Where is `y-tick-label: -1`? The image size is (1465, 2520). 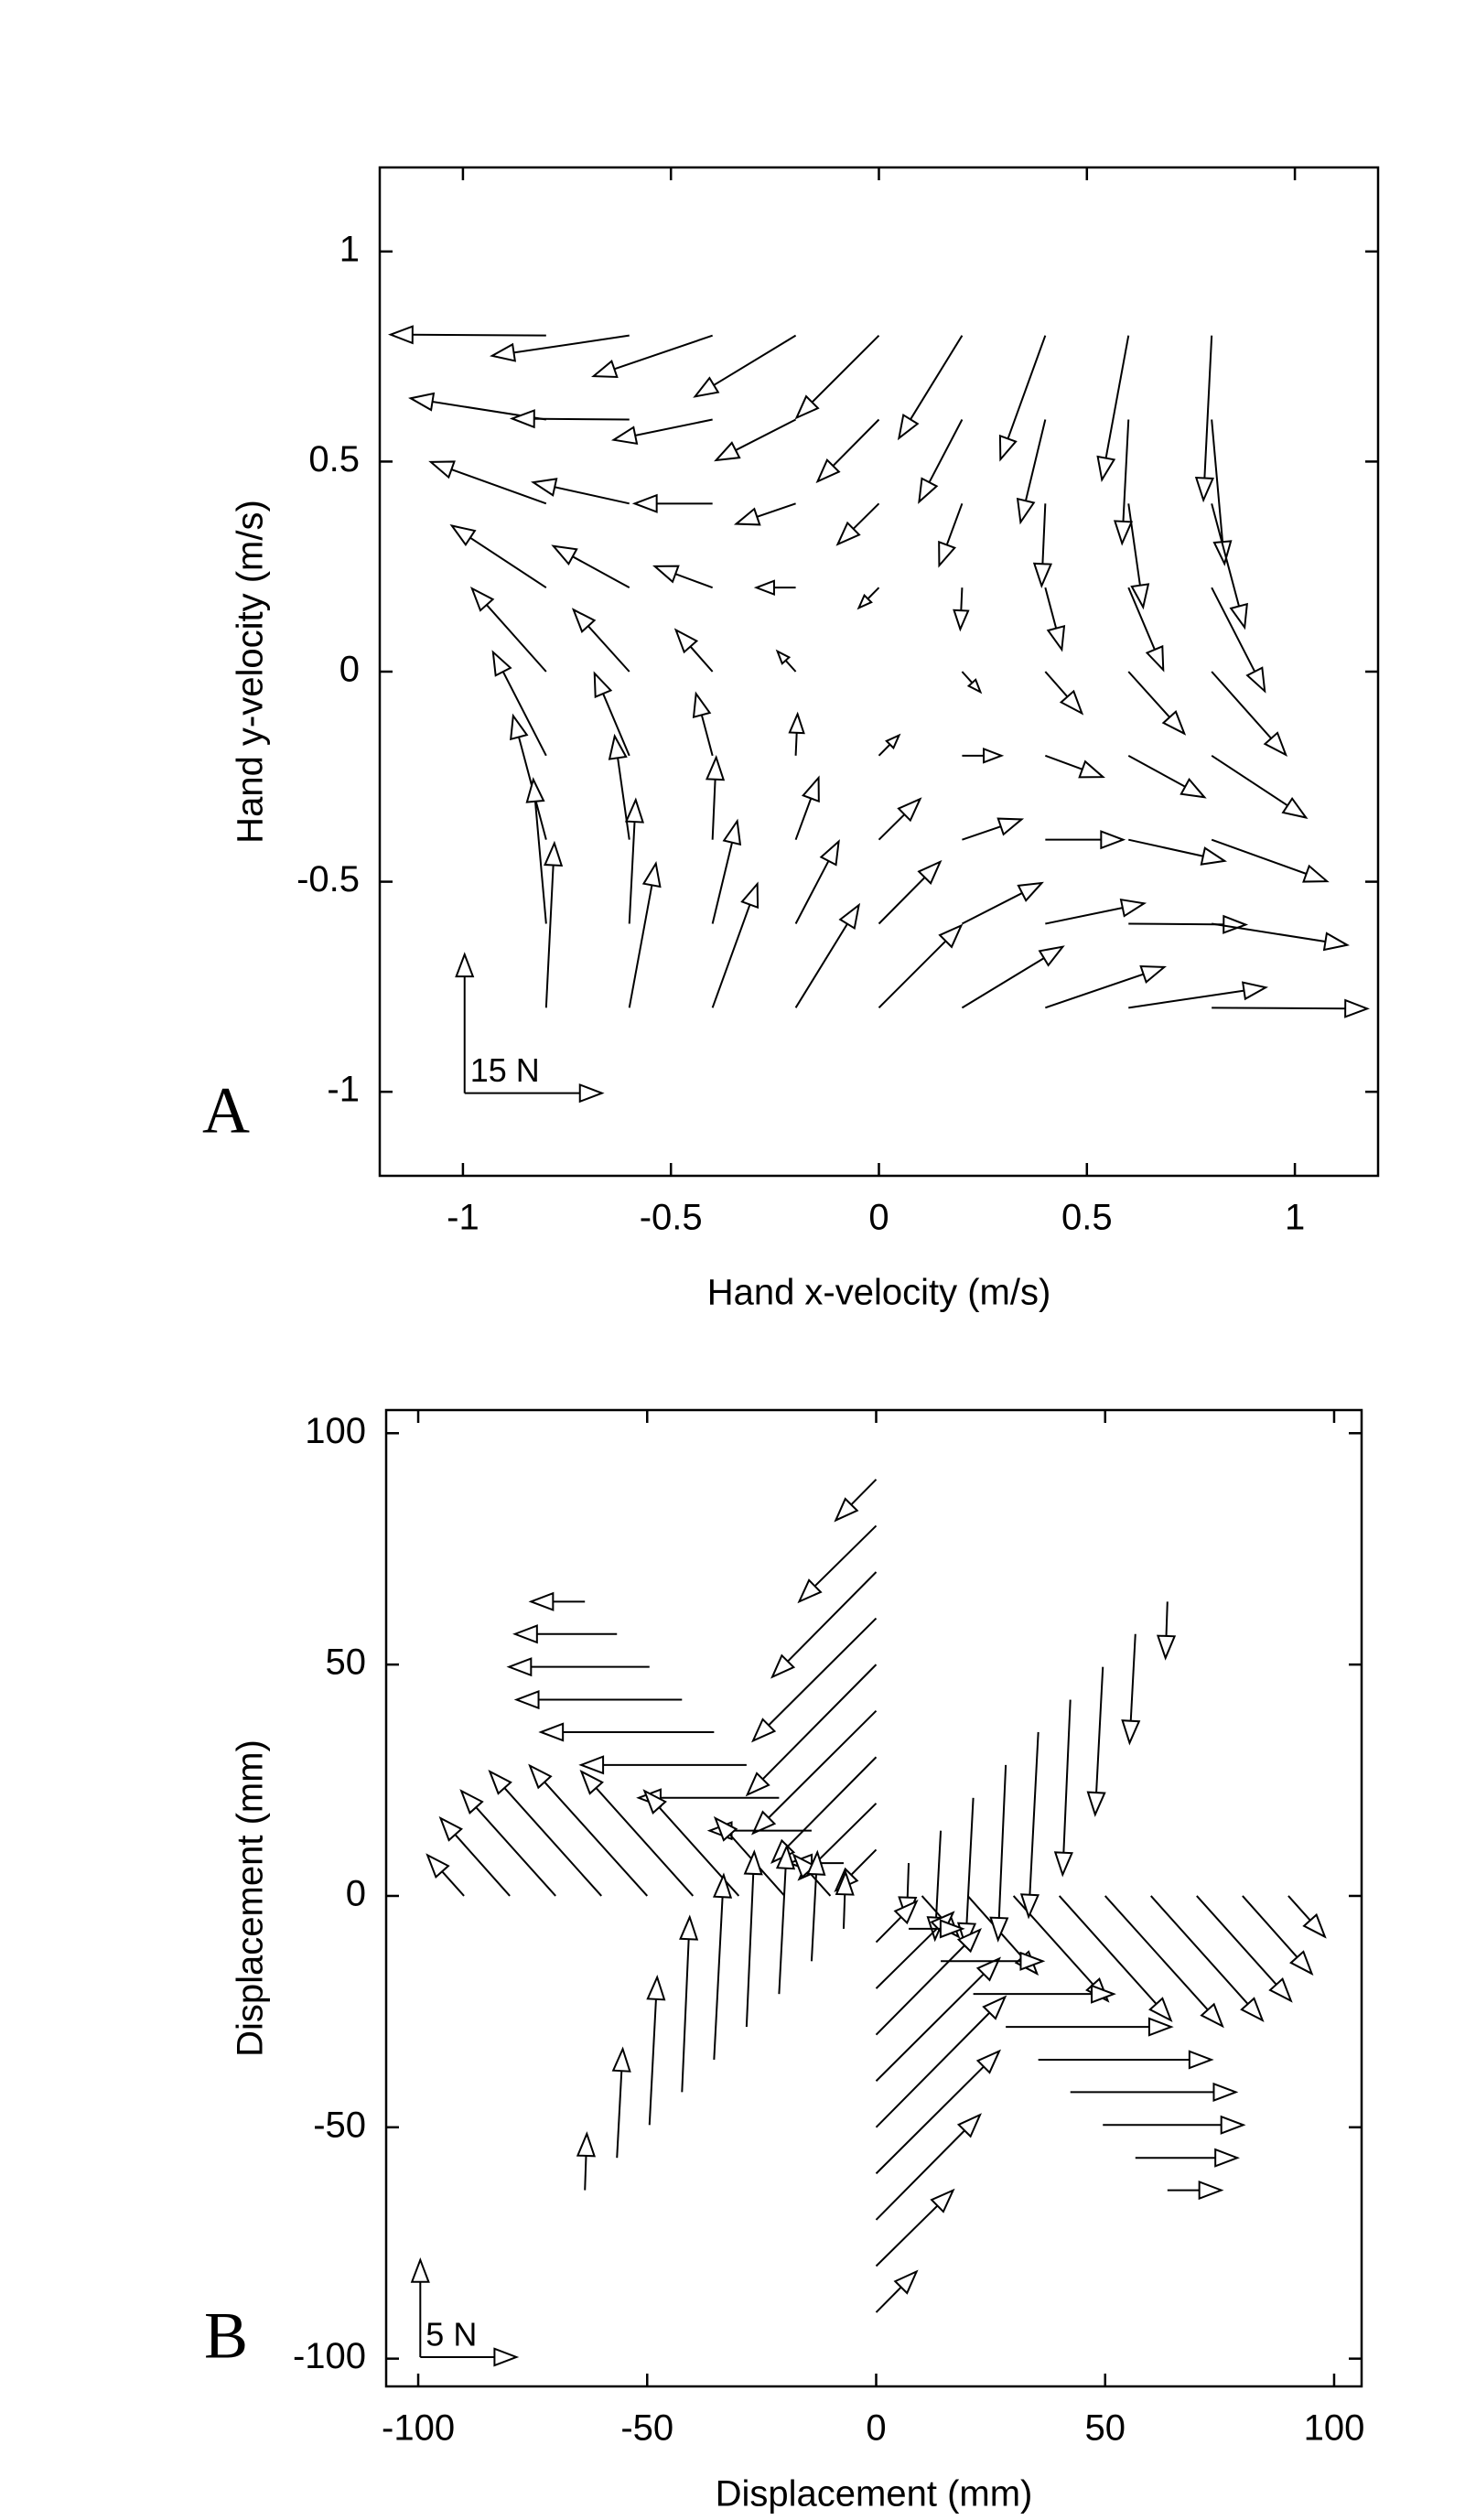 y-tick-label: -1 is located at coordinates (343, 1090).